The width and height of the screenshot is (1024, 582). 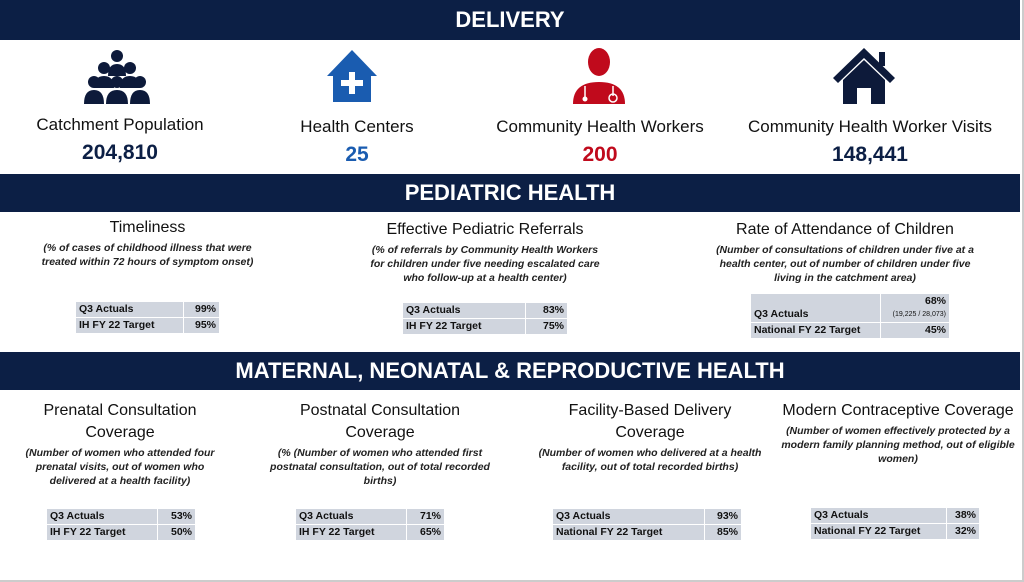 What do you see at coordinates (352, 76) in the screenshot?
I see `health-center-icon` at bounding box center [352, 76].